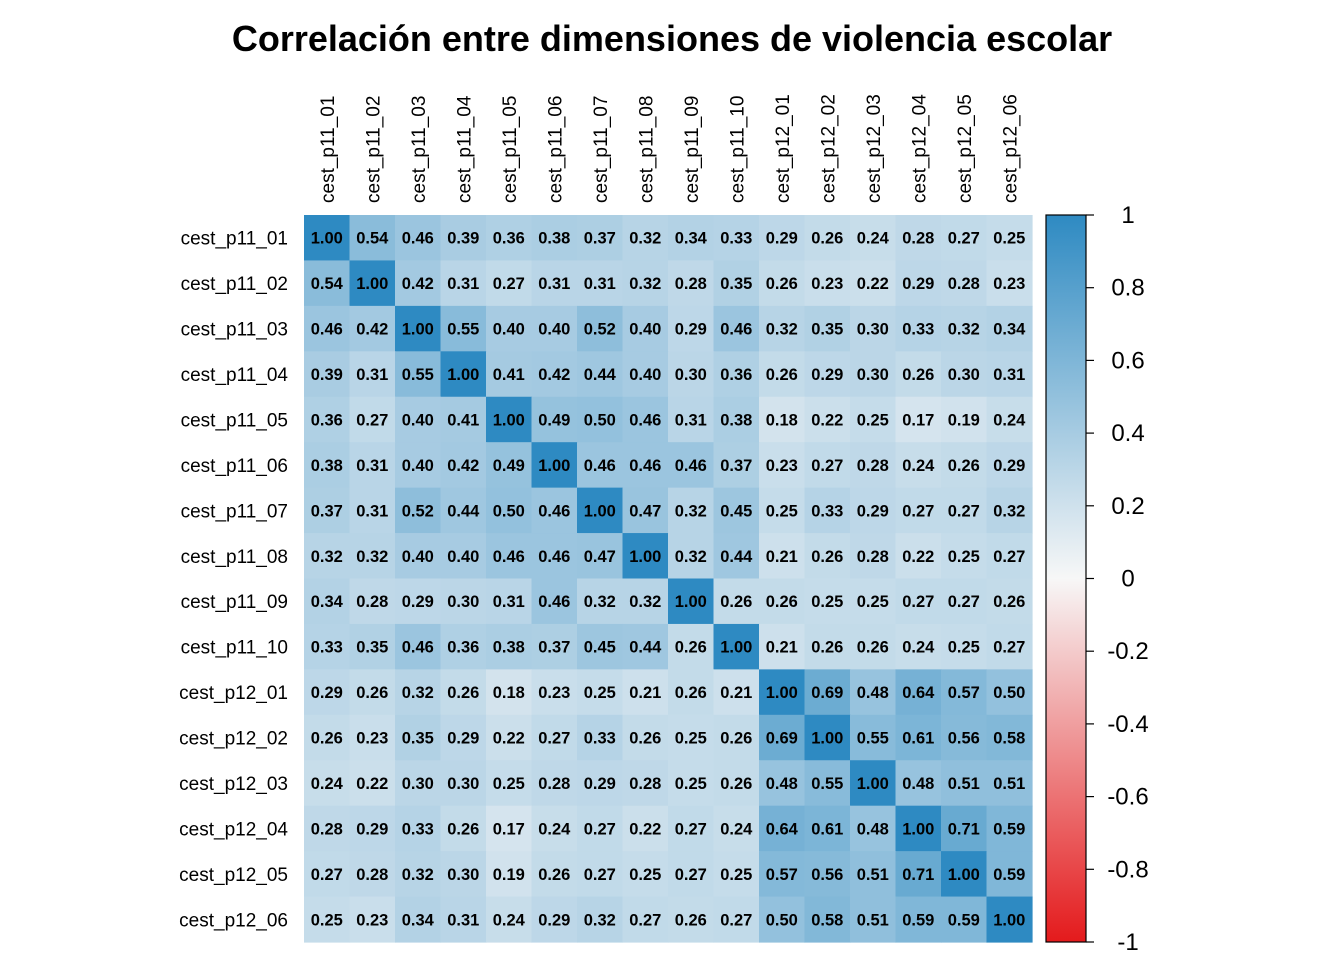 This screenshot has width=1344, height=960. I want to click on cell-value-label: 0.42, so click(418, 284).